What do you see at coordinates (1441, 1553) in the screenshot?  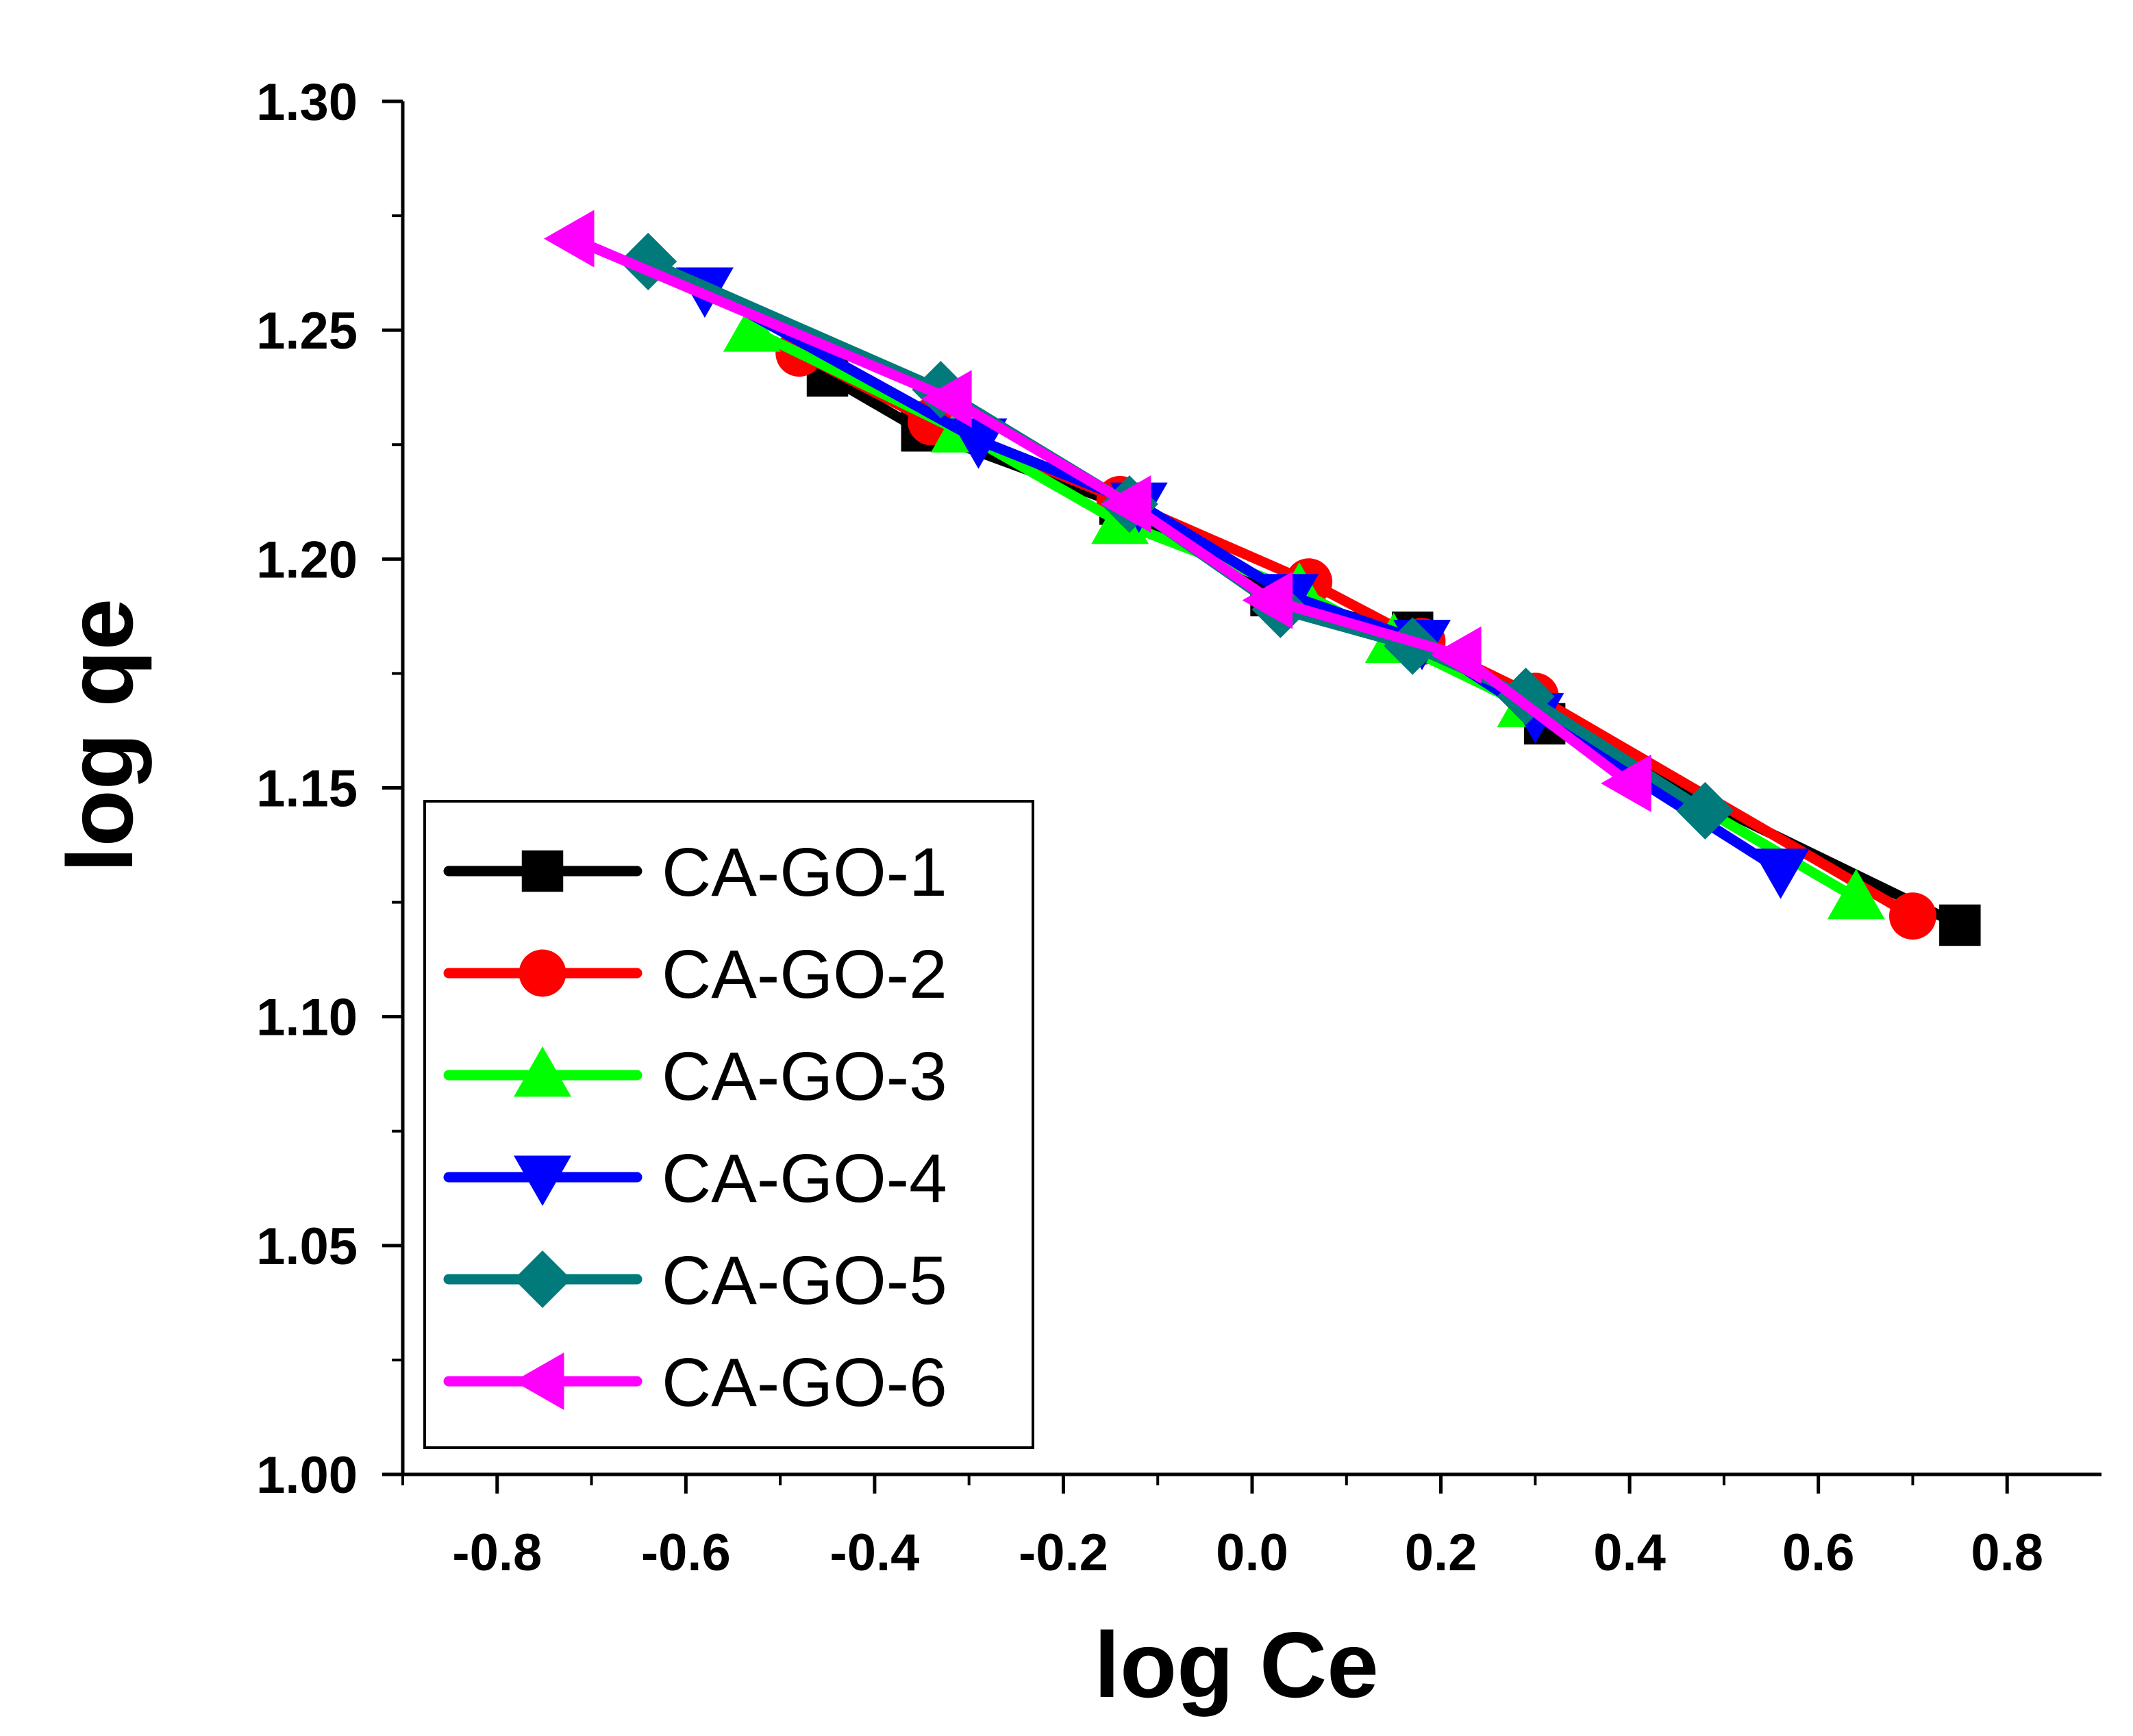 I see `x-tick-label: 0.2` at bounding box center [1441, 1553].